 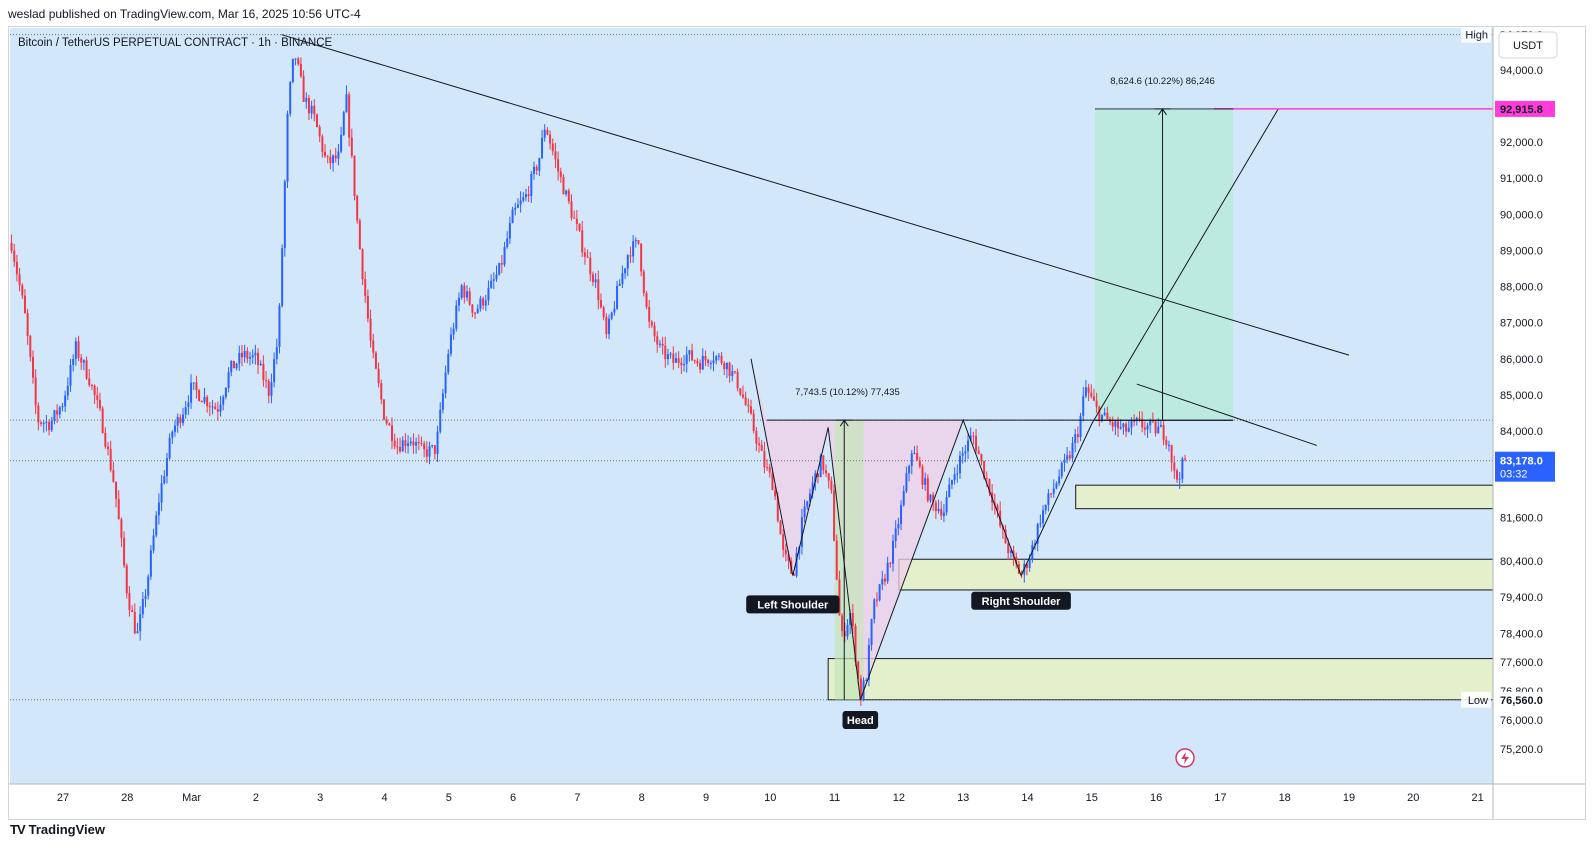 I want to click on pattern-tag: Head, so click(x=860, y=720).